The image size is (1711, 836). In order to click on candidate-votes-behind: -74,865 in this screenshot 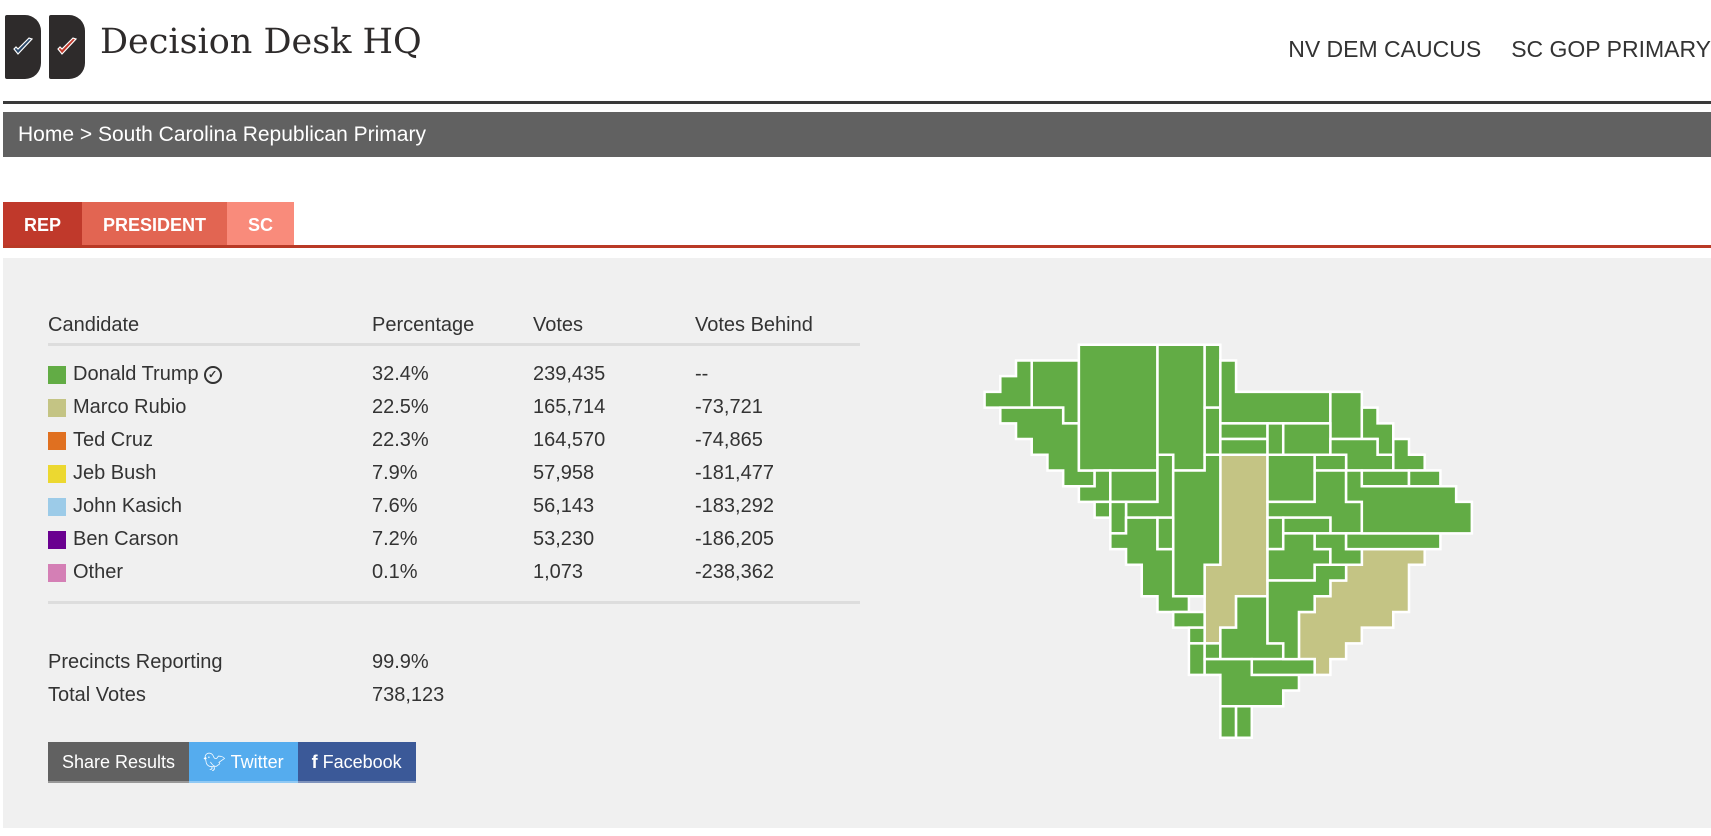, I will do `click(729, 440)`.